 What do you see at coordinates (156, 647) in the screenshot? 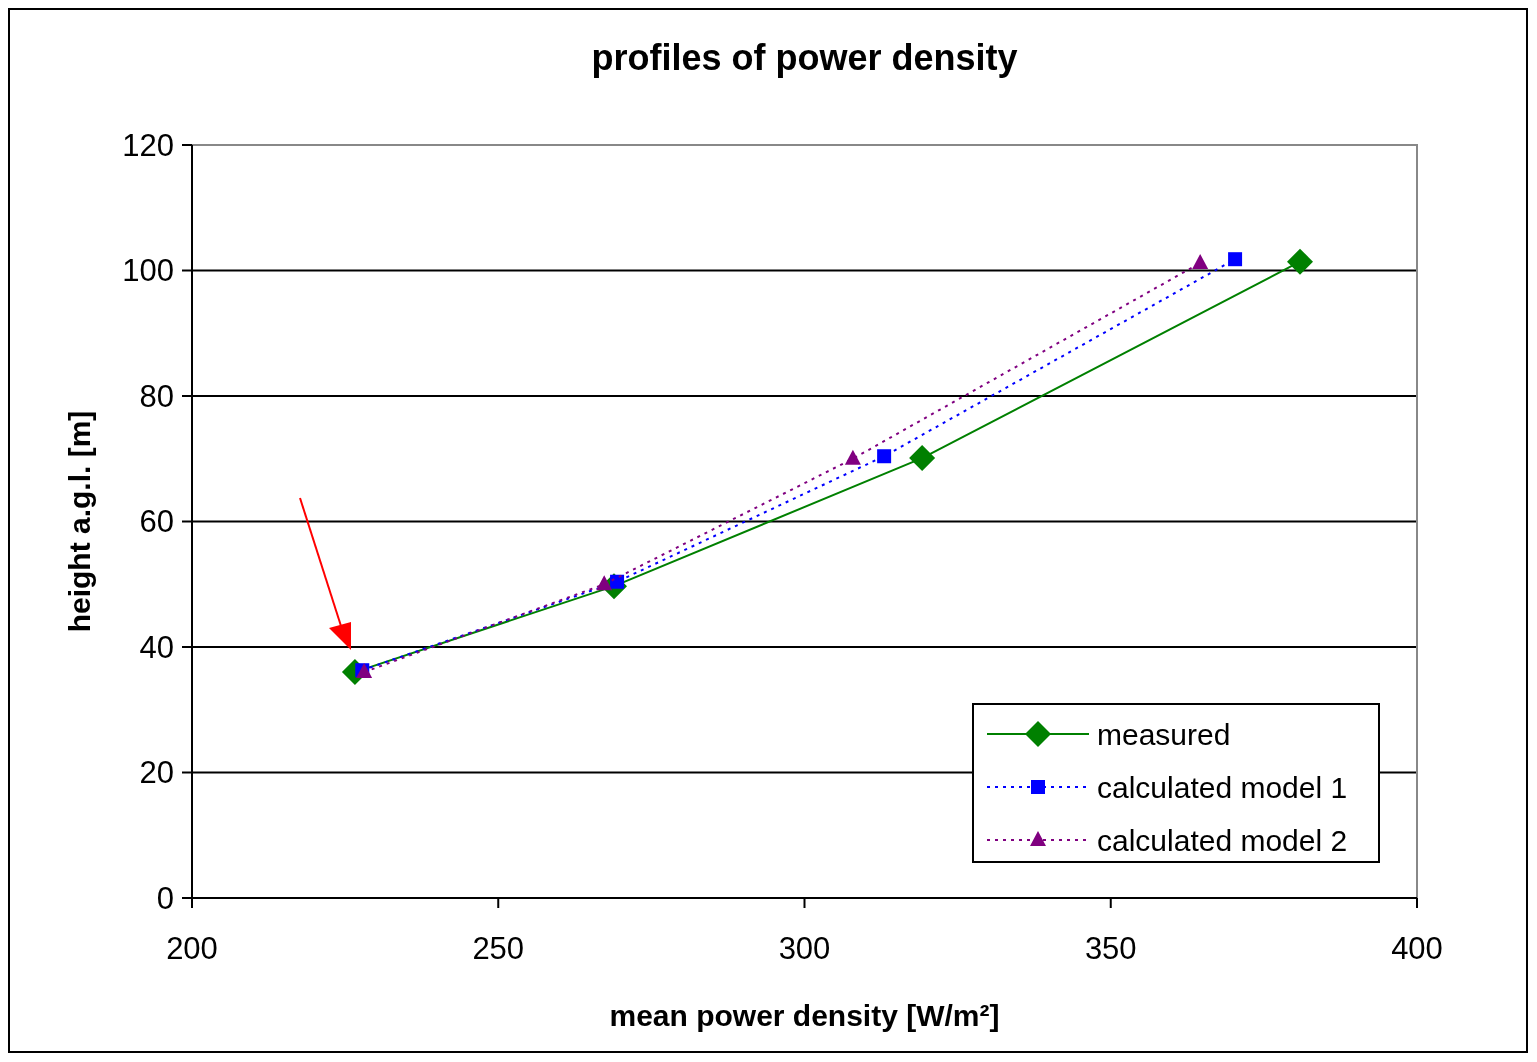
I see `y-tick-label: 40` at bounding box center [156, 647].